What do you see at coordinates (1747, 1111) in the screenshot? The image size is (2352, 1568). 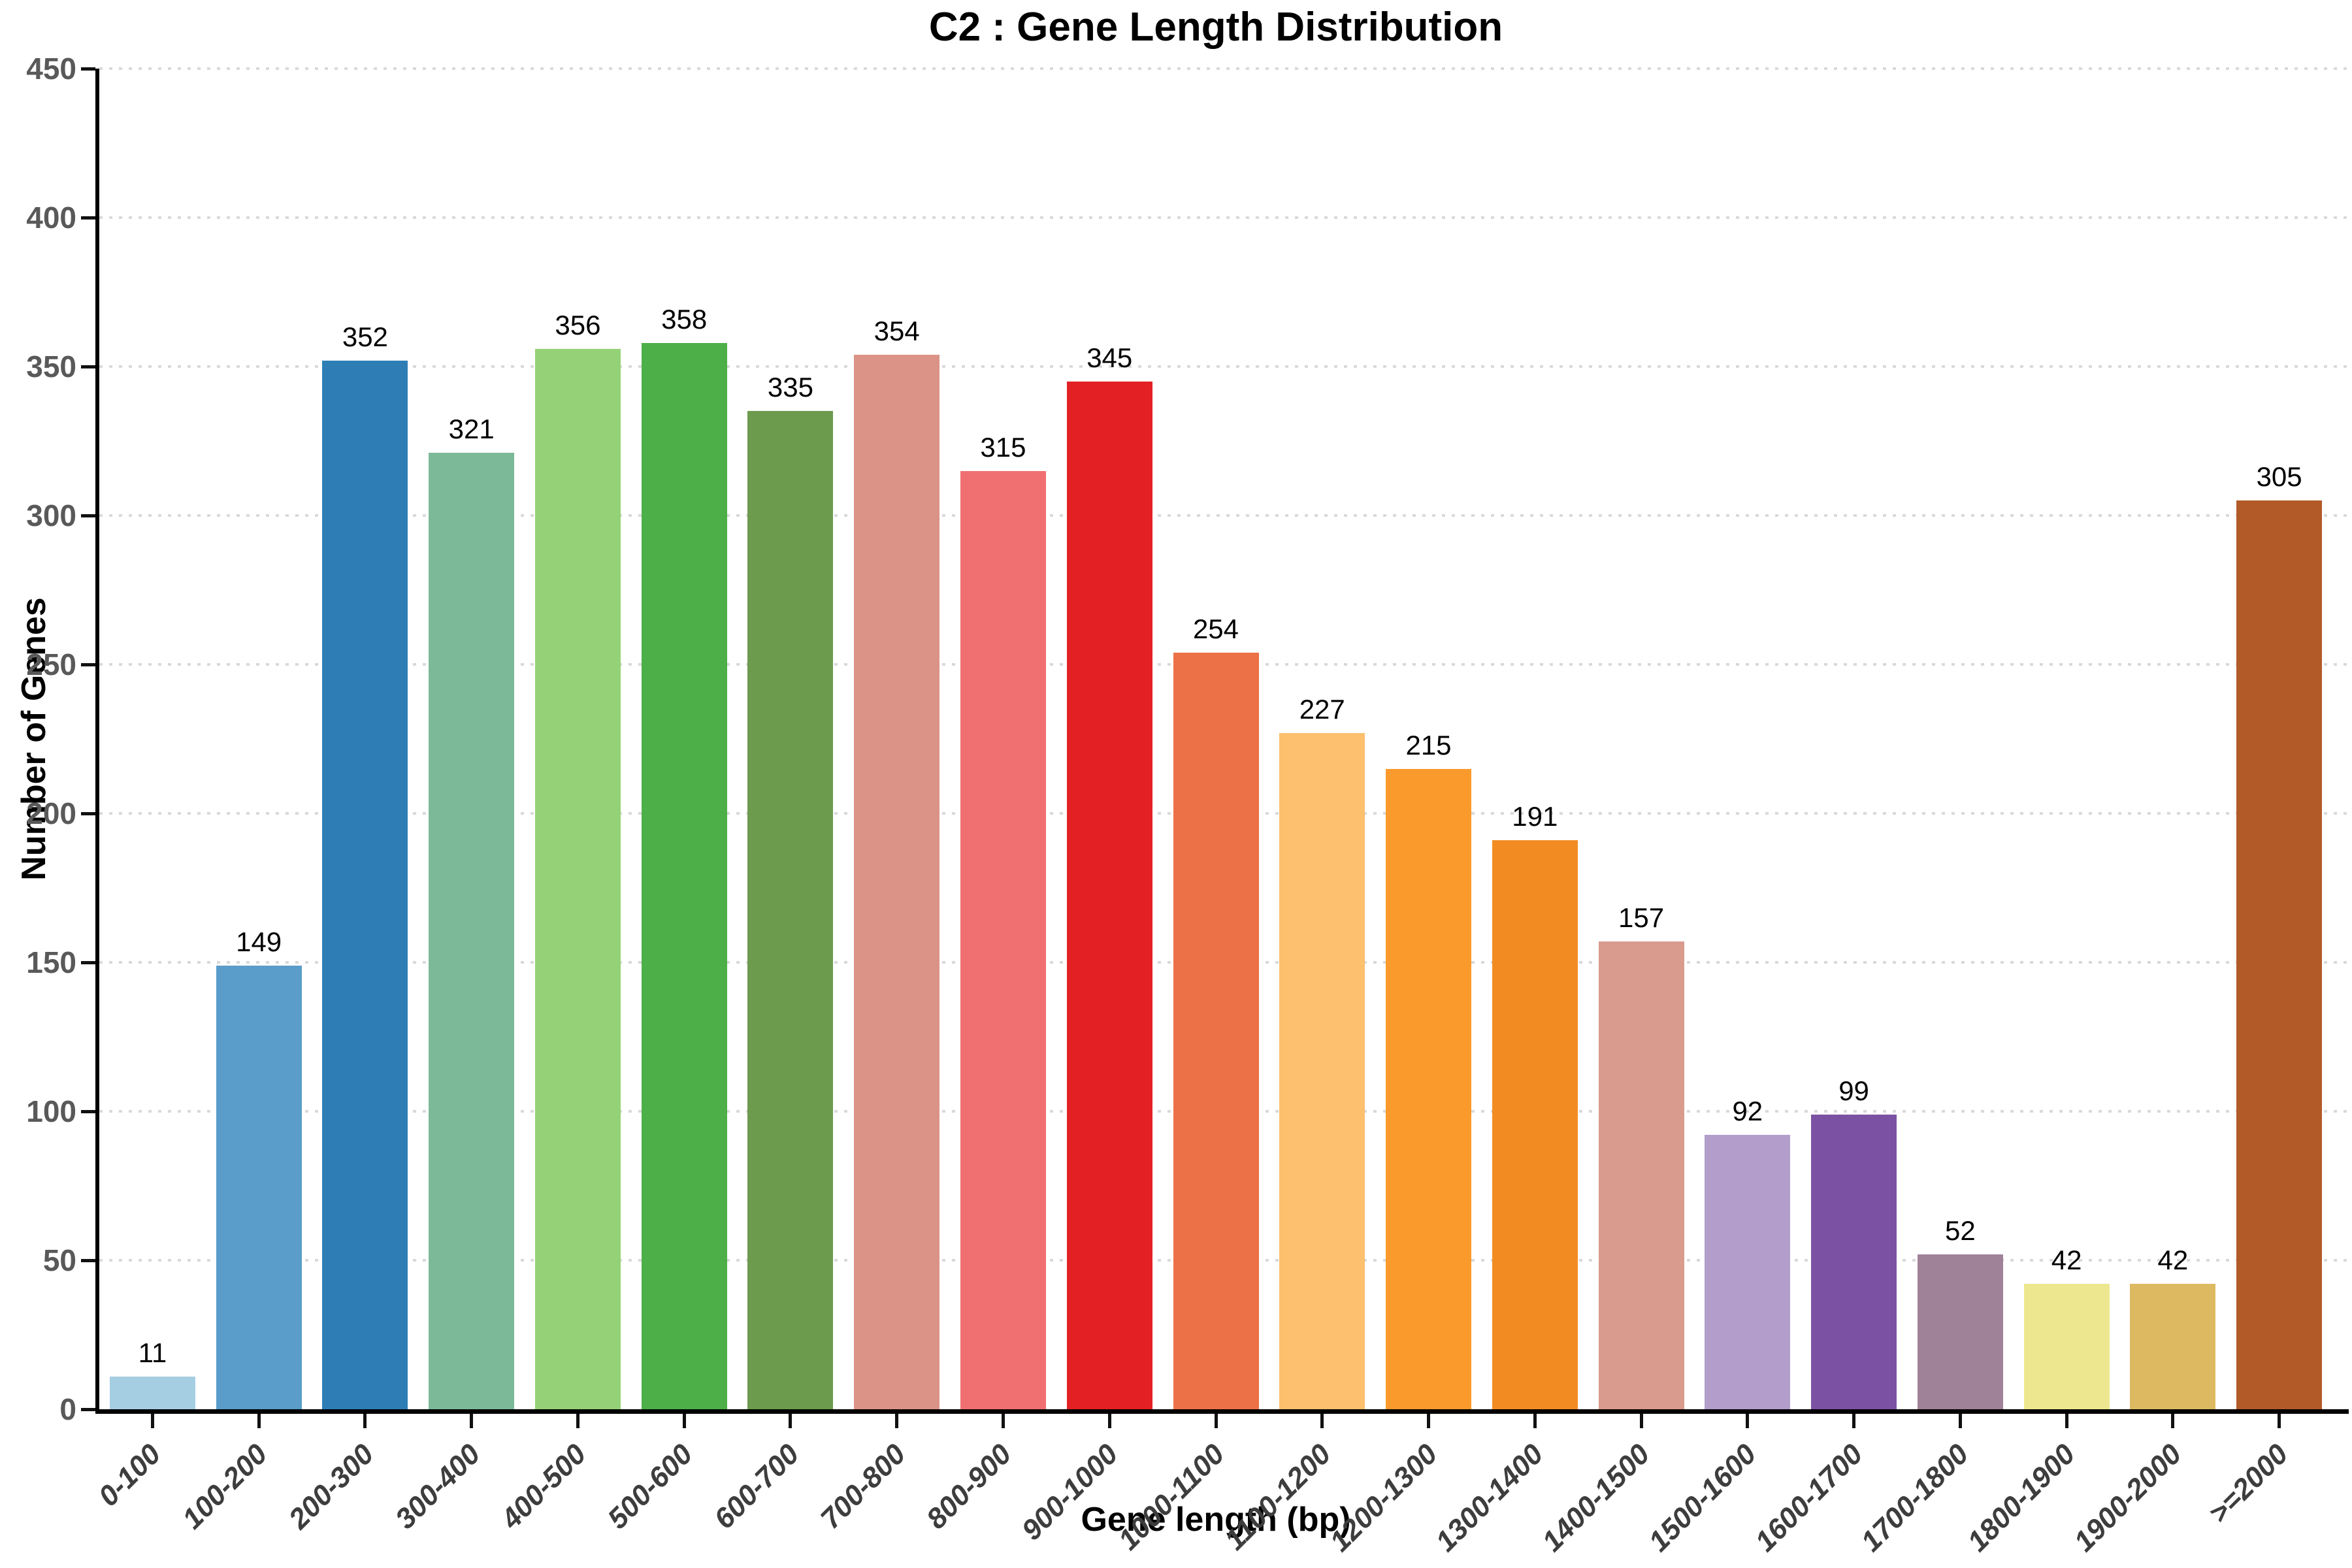 I see `bar-value-1500-1600: 92` at bounding box center [1747, 1111].